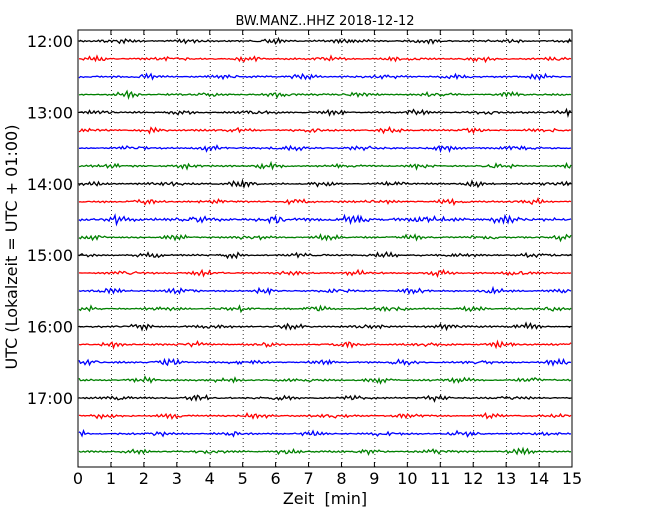 The height and width of the screenshot is (520, 650). Describe the element at coordinates (50, 327) in the screenshot. I see `y-tick-label-4: 16:00` at that location.